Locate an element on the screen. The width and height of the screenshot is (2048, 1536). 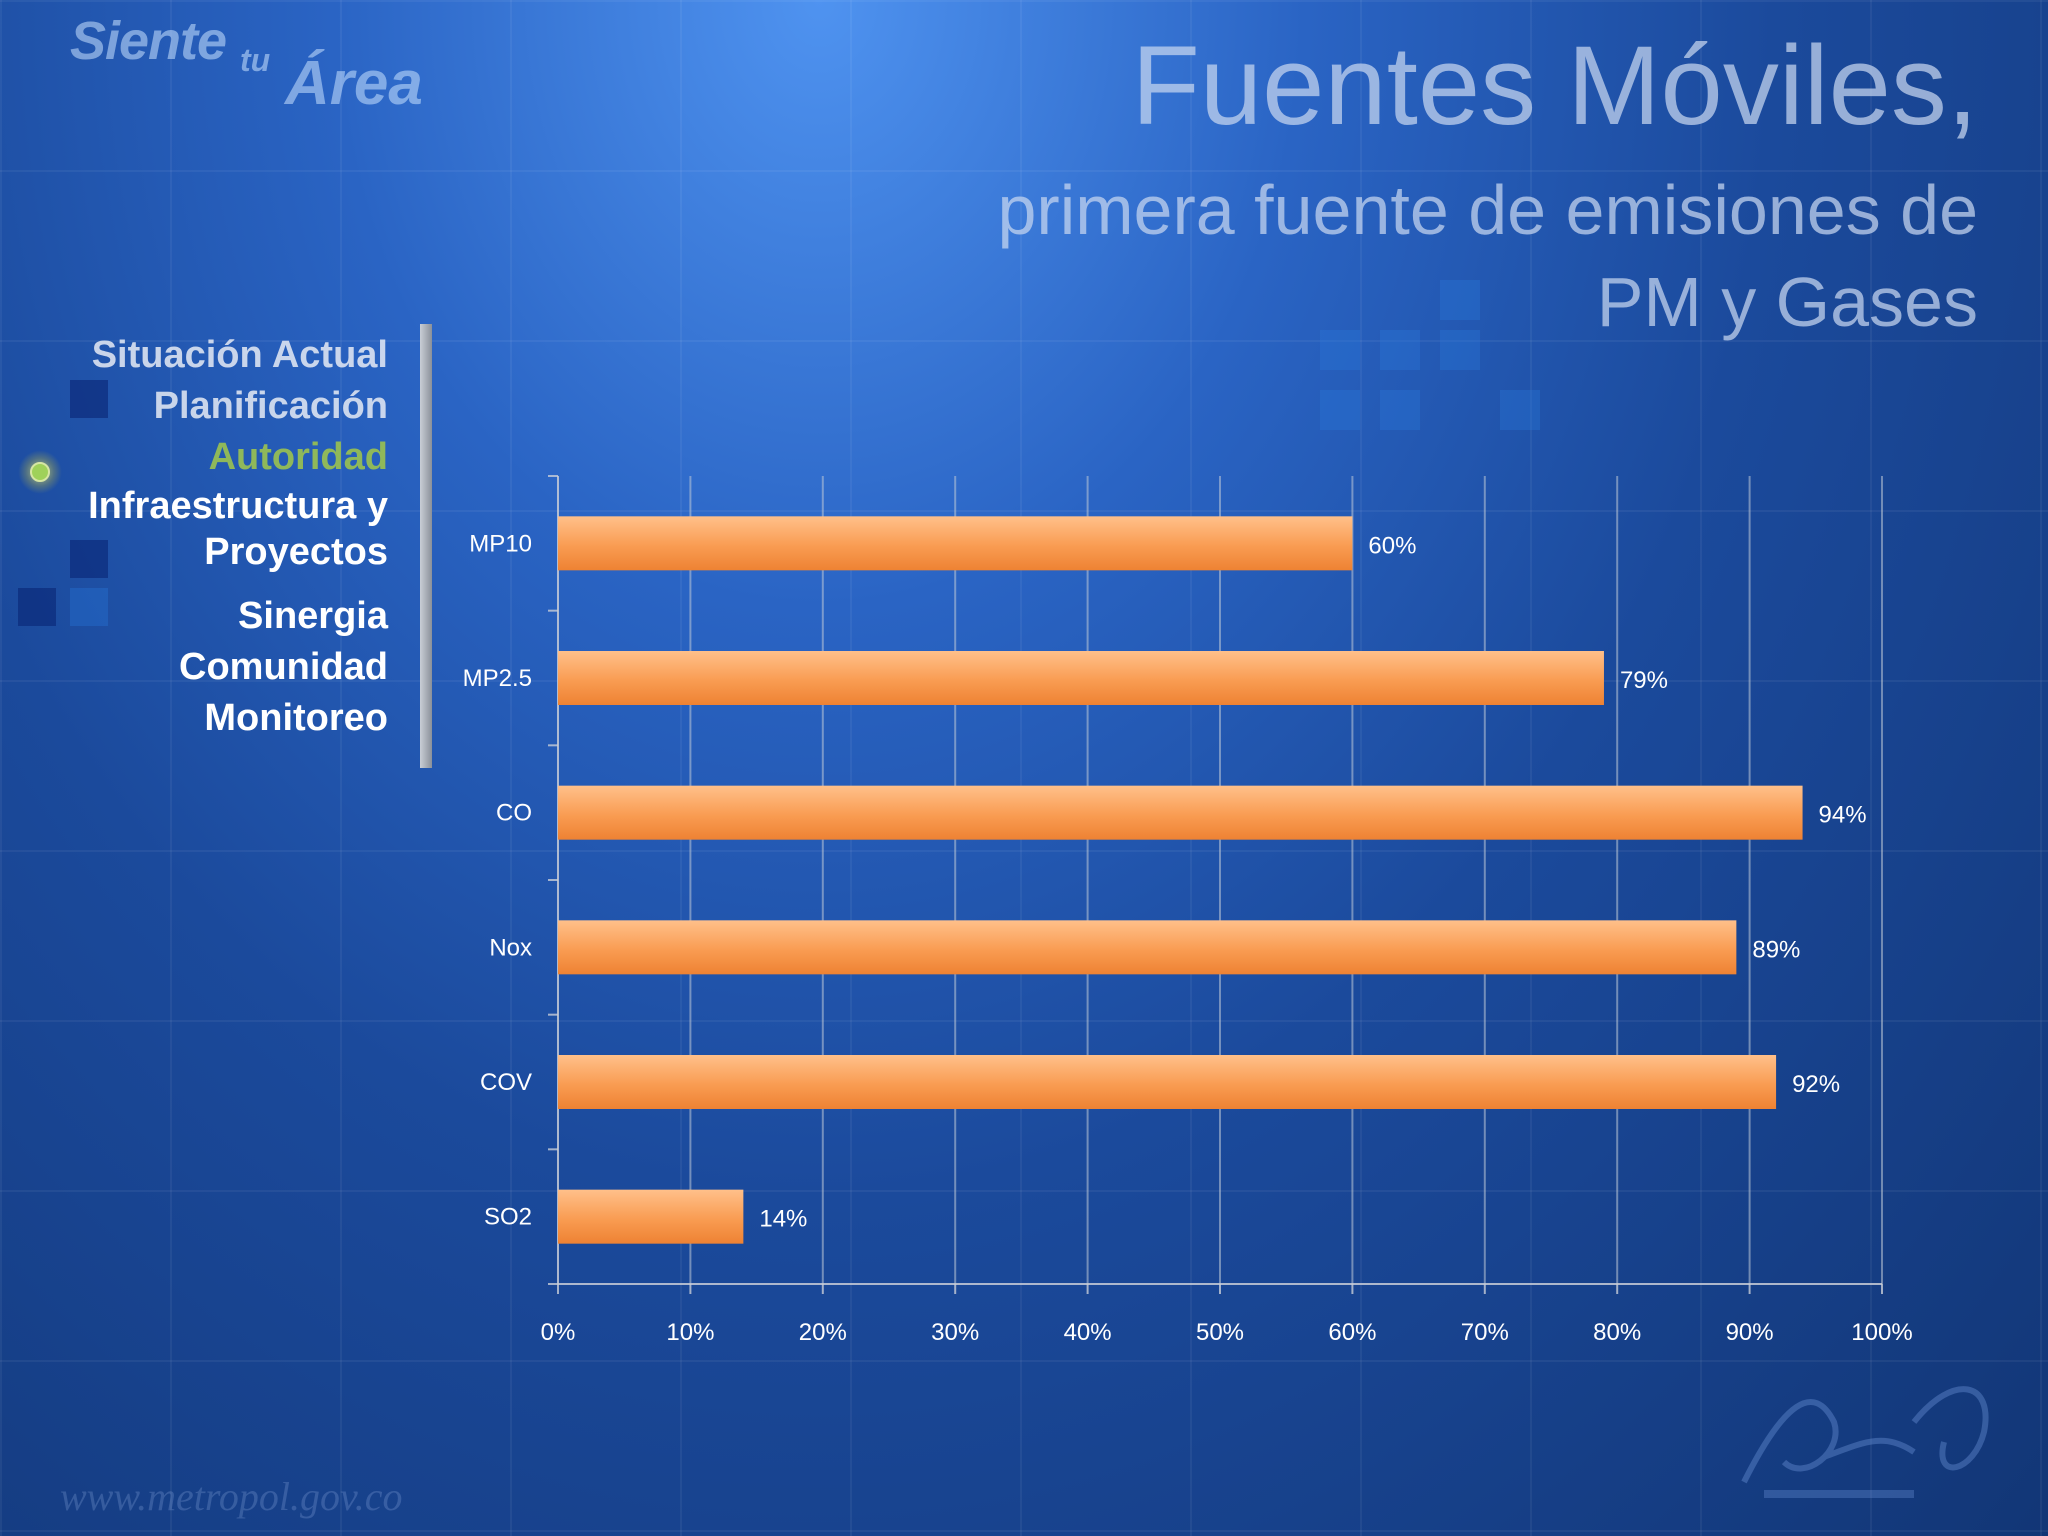
menu-item-autoridad: Autoridad is located at coordinates (298, 457).